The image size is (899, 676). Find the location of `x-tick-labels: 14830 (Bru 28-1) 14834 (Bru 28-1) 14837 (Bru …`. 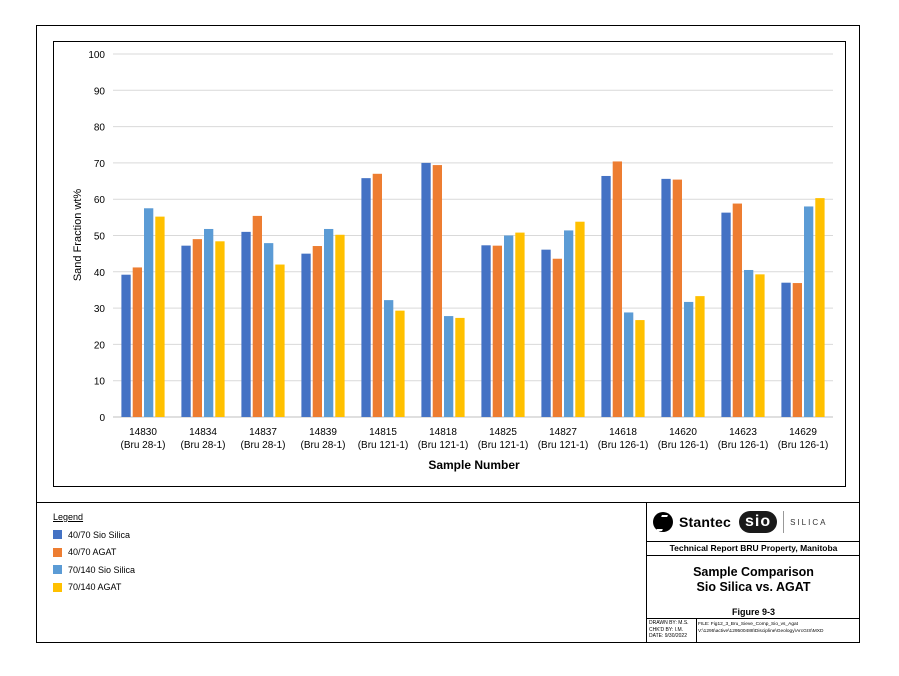

x-tick-labels: 14830 (Bru 28-1) 14834 (Bru 28-1) 14837 (Bru … is located at coordinates (474, 439).